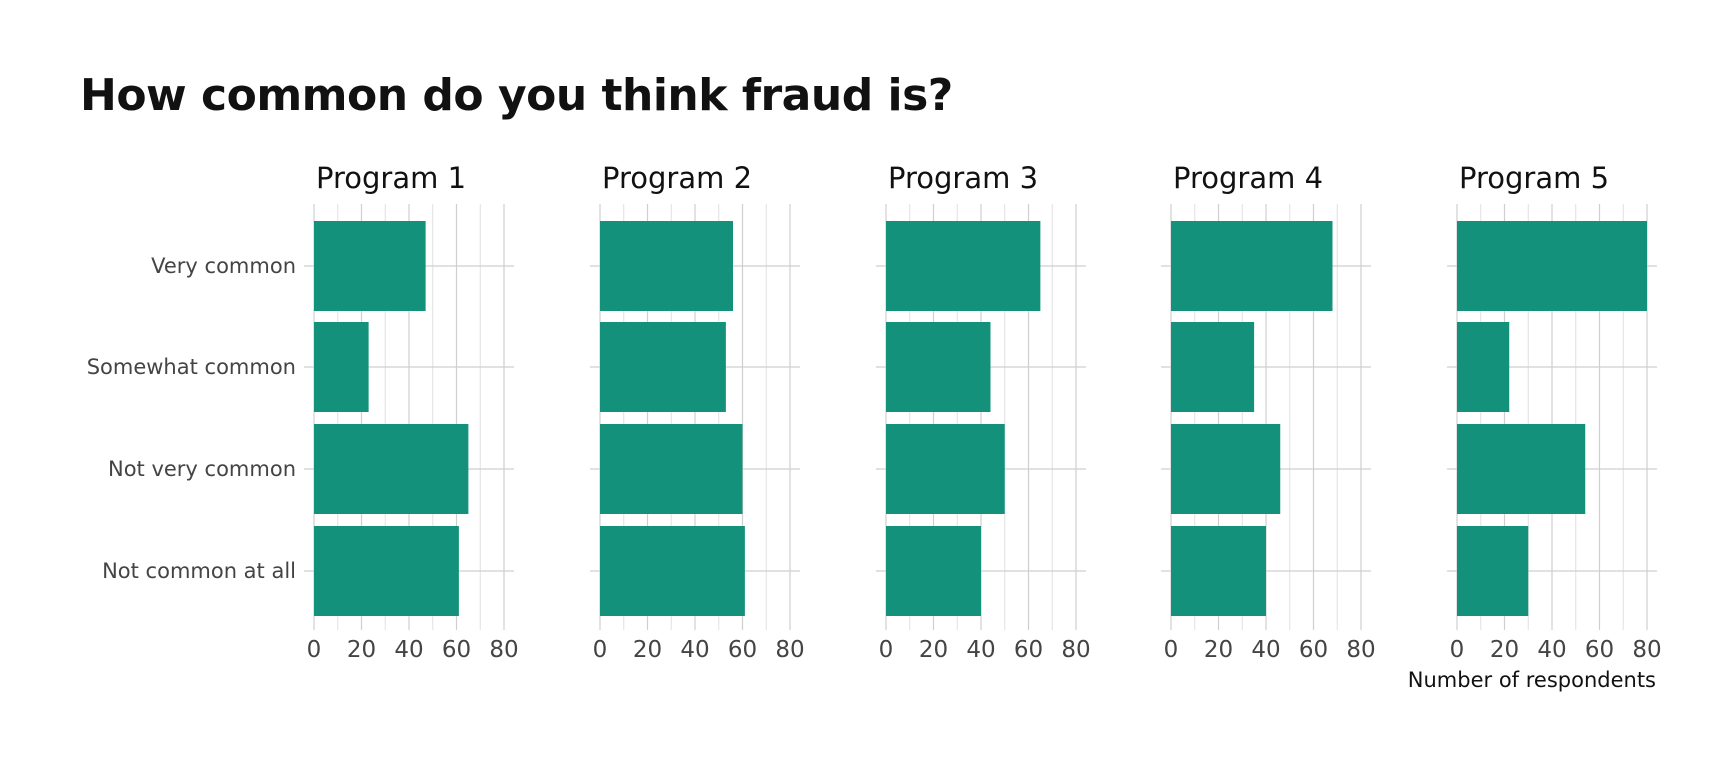  Describe the element at coordinates (516, 95) in the screenshot. I see `chart-title: How common do you think fraud is?` at that location.